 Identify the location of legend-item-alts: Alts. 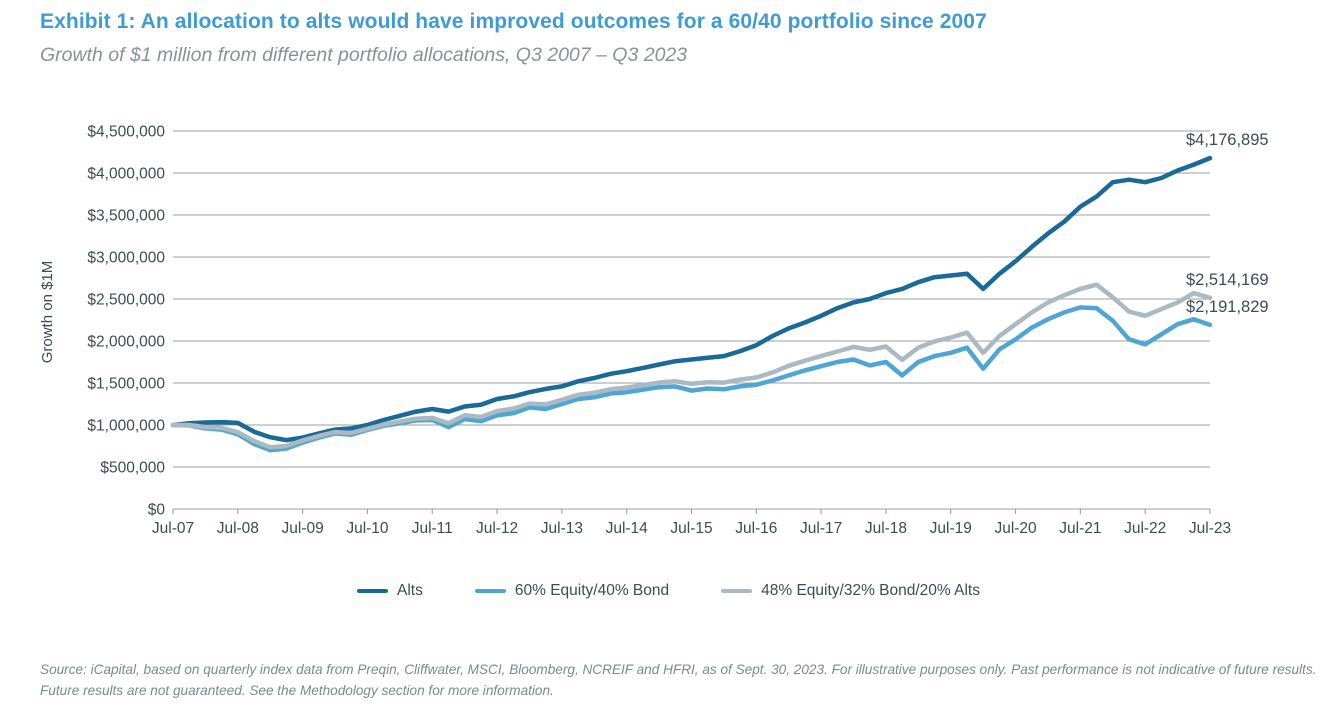
(390, 591).